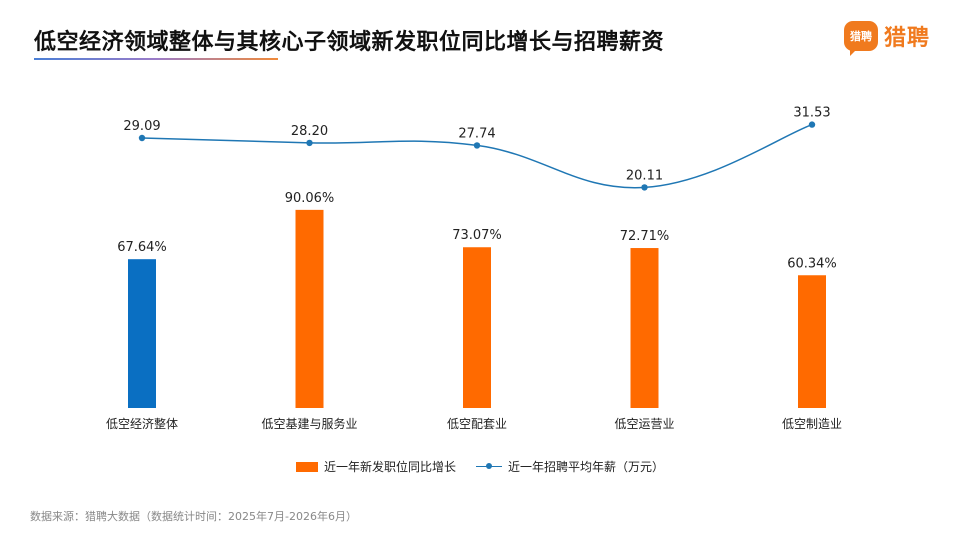 The image size is (960, 540). What do you see at coordinates (156, 59) in the screenshot?
I see `title-underline` at bounding box center [156, 59].